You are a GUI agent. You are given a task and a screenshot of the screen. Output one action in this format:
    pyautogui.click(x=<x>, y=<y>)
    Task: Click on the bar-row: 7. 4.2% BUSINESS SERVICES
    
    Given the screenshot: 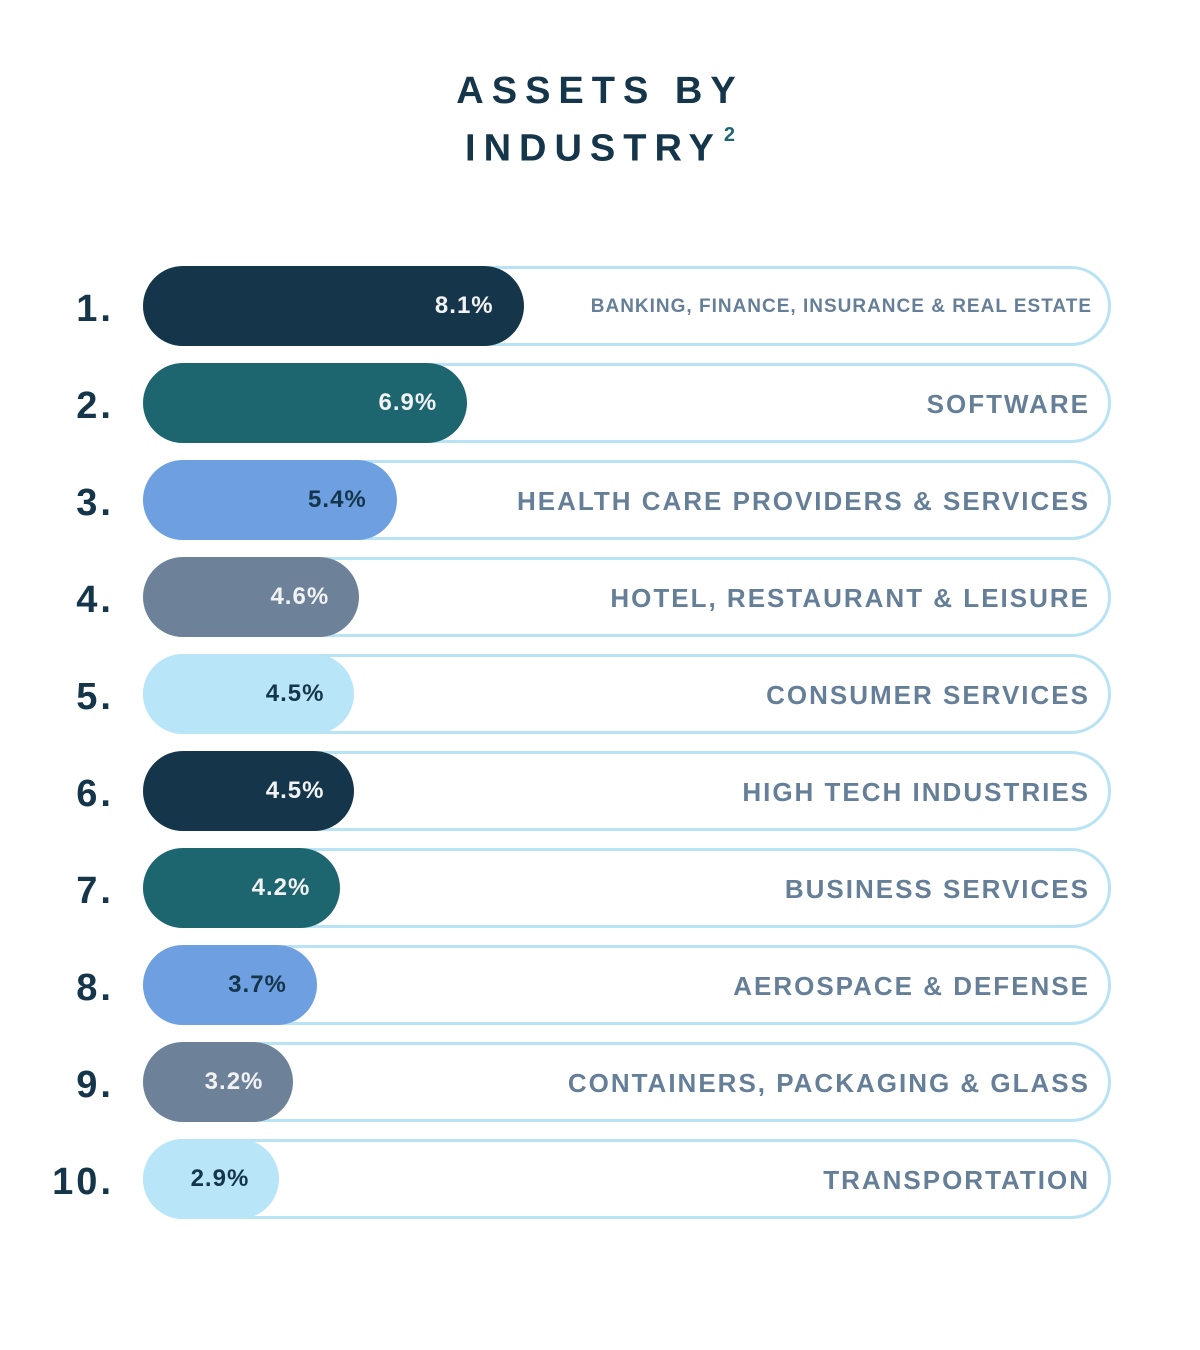 What is the action you would take?
    pyautogui.click(x=600, y=888)
    